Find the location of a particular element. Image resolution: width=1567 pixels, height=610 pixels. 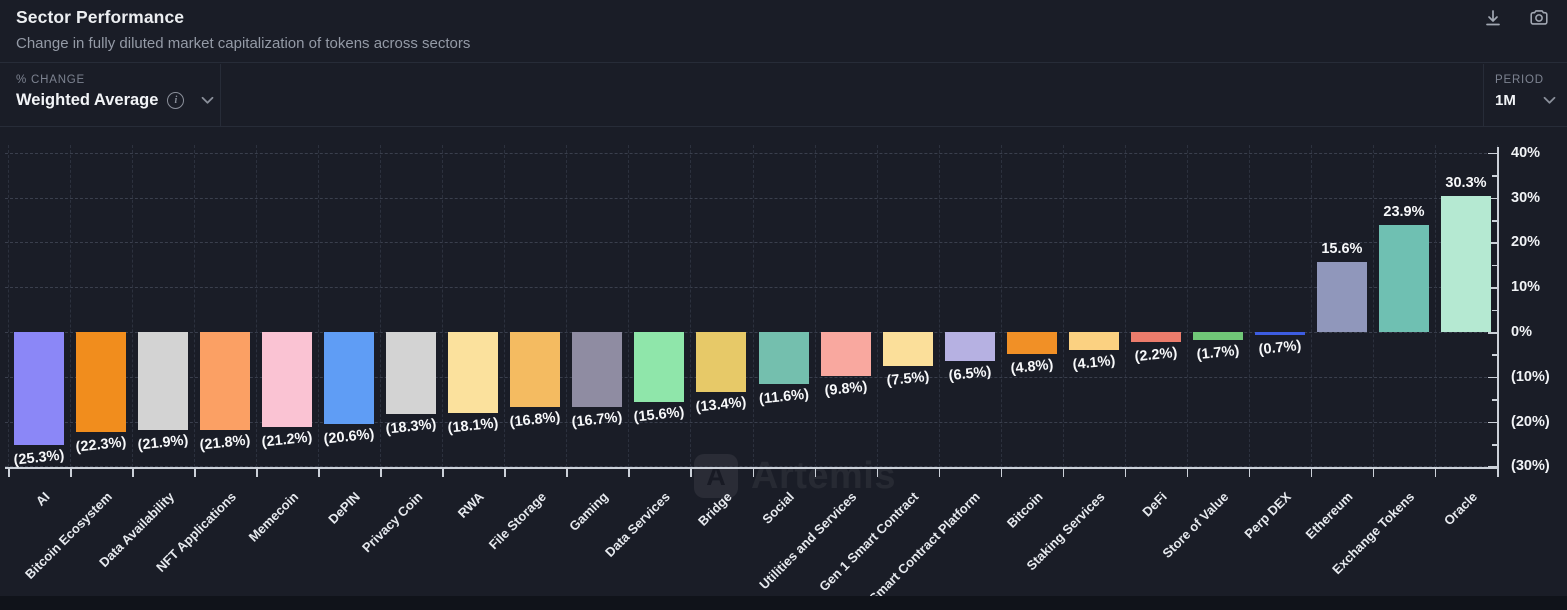

bar-ai is located at coordinates (39, 389).